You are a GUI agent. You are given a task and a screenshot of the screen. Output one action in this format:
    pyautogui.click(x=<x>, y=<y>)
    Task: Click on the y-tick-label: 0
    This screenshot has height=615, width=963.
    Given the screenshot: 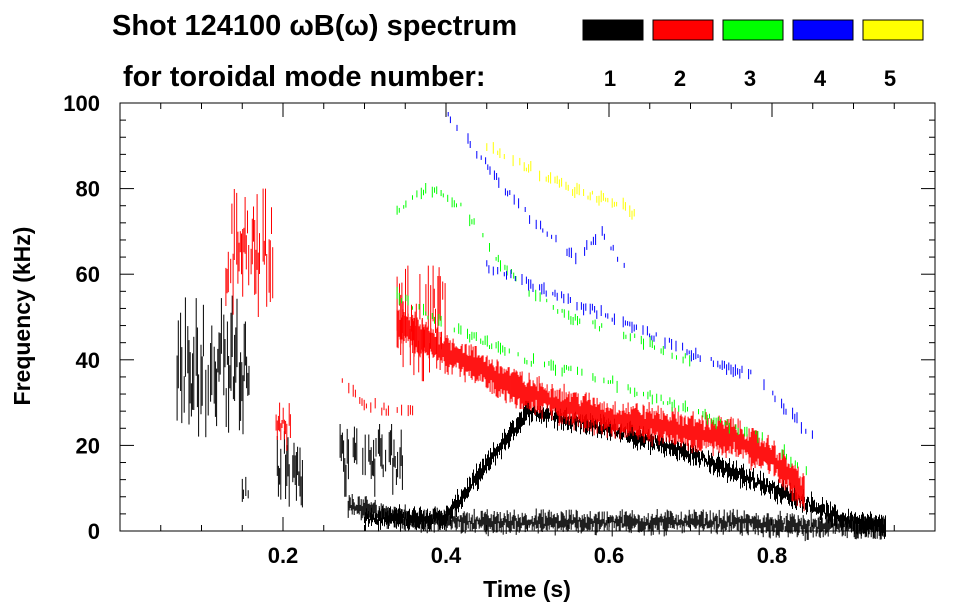 What is the action you would take?
    pyautogui.click(x=94, y=531)
    